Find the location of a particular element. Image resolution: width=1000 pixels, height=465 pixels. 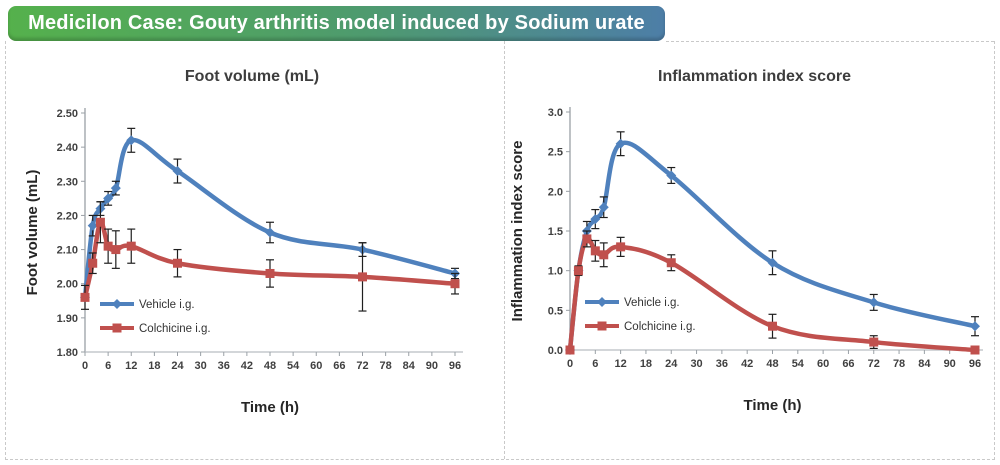

y-tick-label: 0.5 is located at coordinates (555, 311).